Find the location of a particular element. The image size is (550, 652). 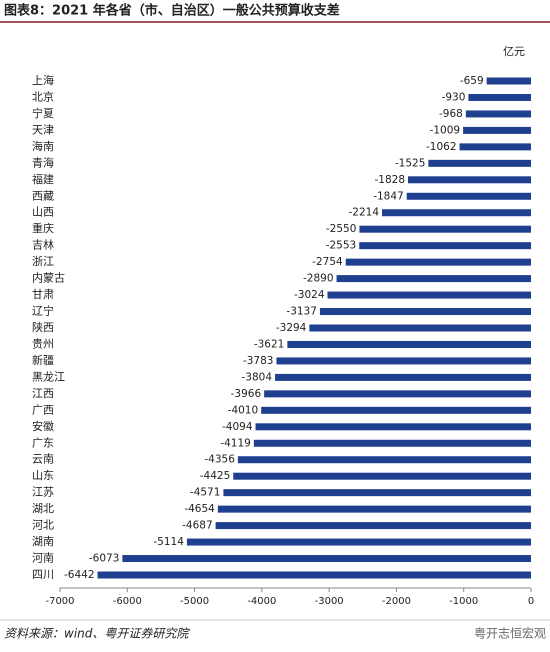

value-label: -2553 is located at coordinates (341, 246).